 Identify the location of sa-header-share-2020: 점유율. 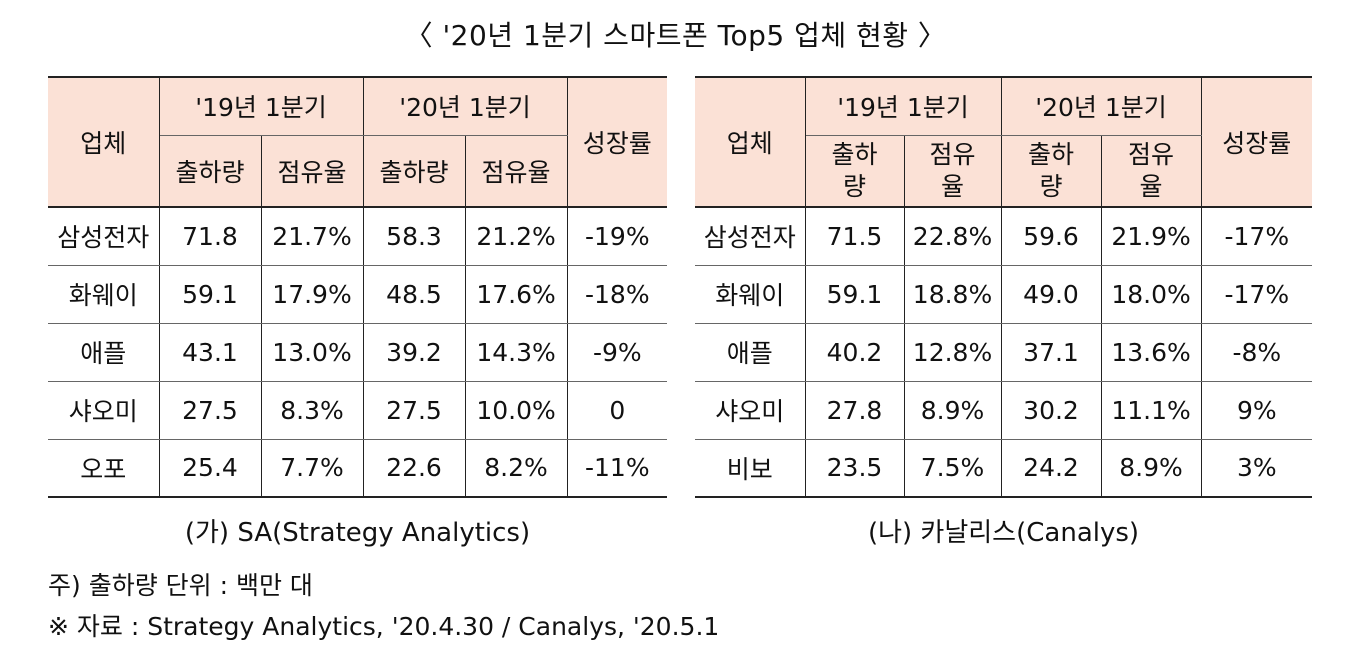
(516, 171).